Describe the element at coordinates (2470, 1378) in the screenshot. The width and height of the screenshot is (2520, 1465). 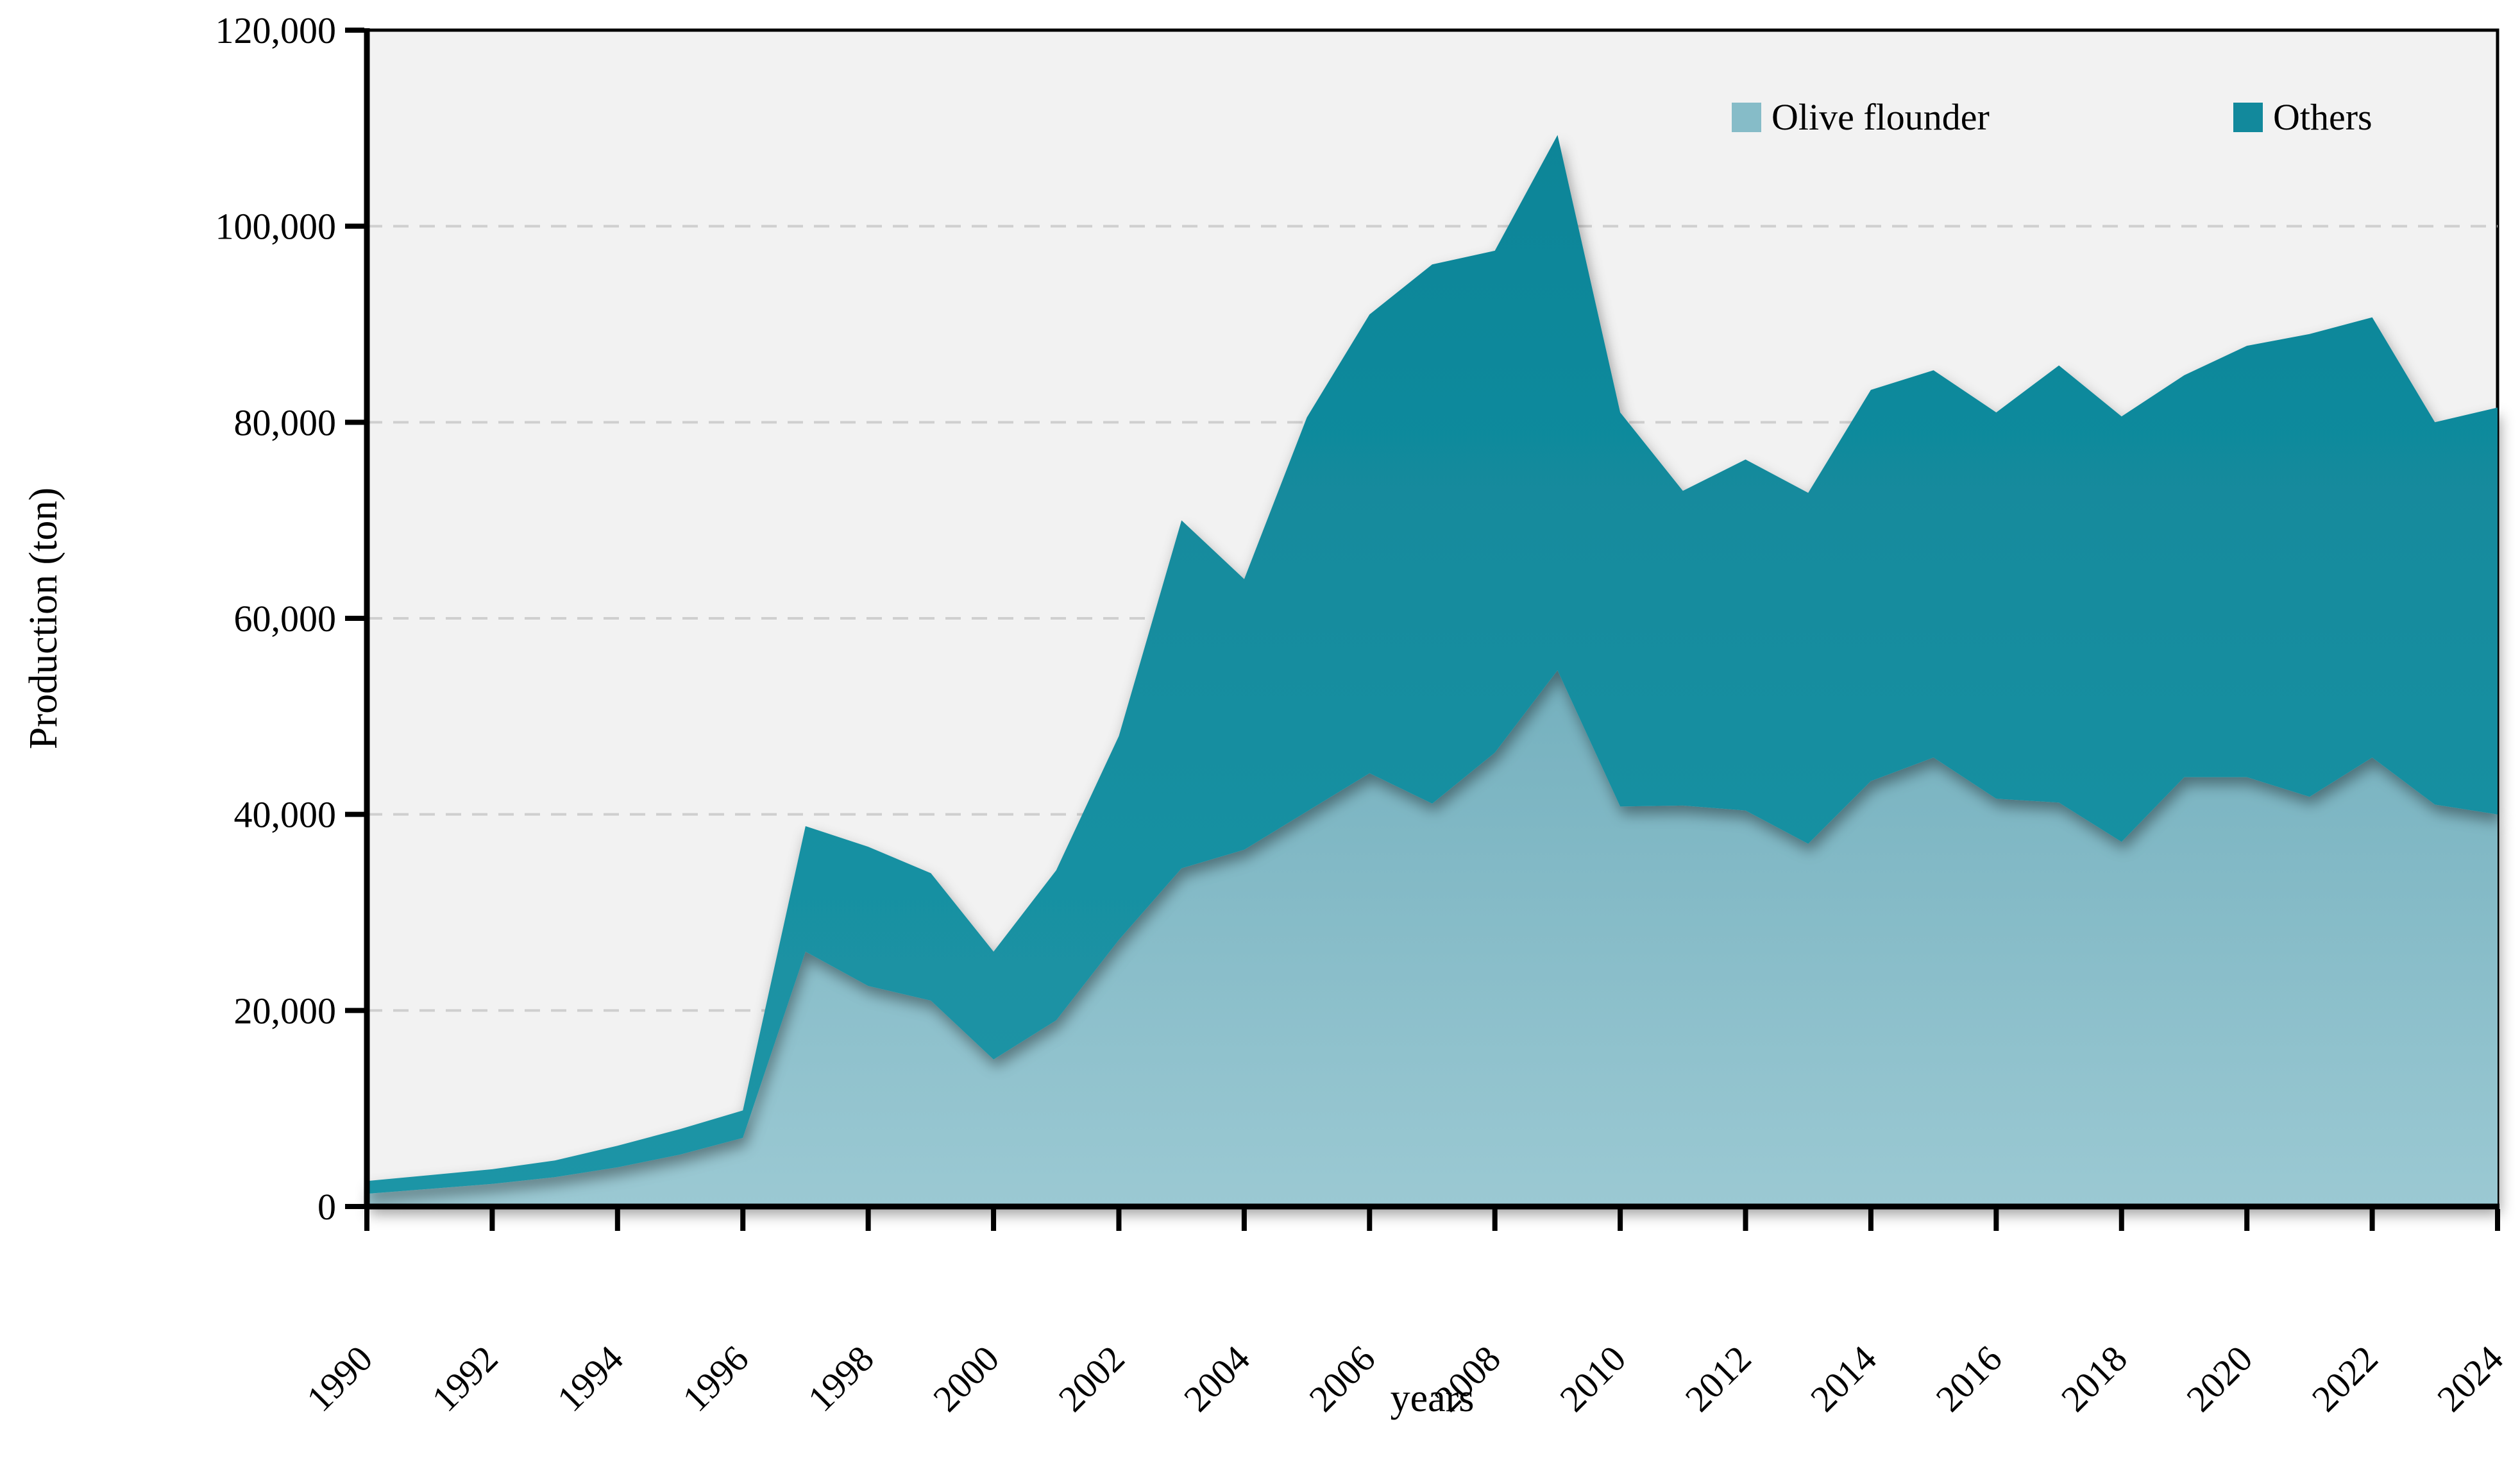
I see `x-tick-label-2024: 2024` at that location.